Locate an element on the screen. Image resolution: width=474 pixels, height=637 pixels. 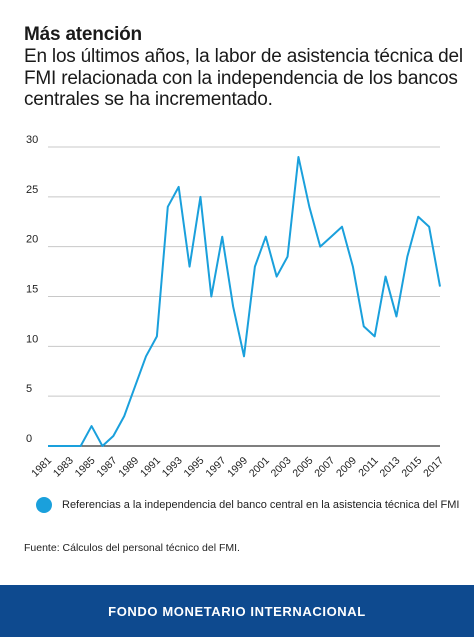
x-tick-label: 1987 is located at coordinates (106, 467).